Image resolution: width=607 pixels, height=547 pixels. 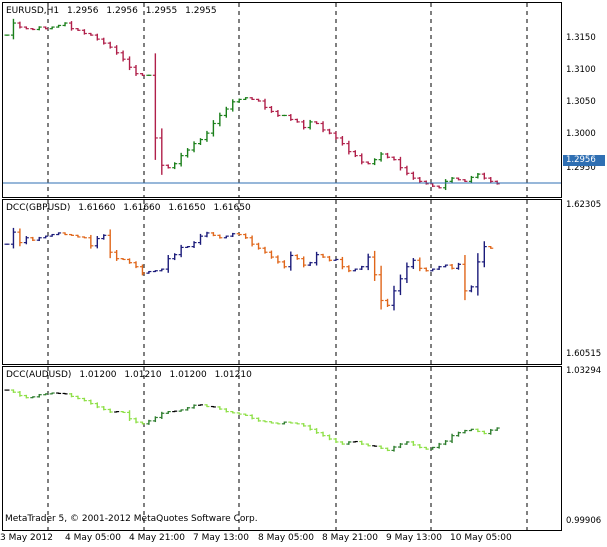 I want to click on audusd-indicator-label: DCC(AUDUSD), so click(x=39, y=375).